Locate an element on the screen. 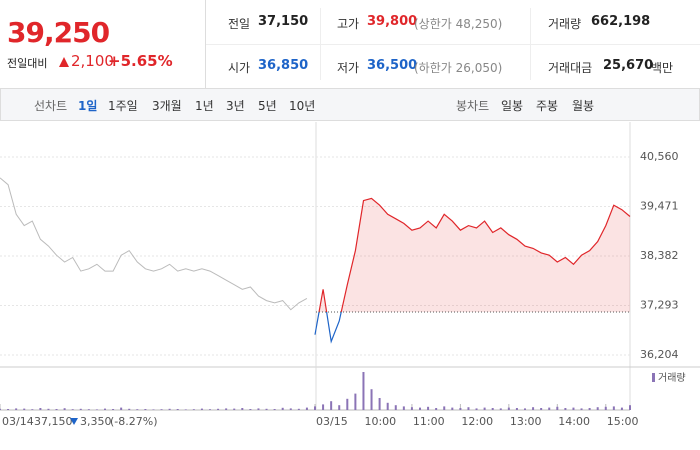 The image size is (700, 450). stat-value: 36,500 is located at coordinates (392, 65).